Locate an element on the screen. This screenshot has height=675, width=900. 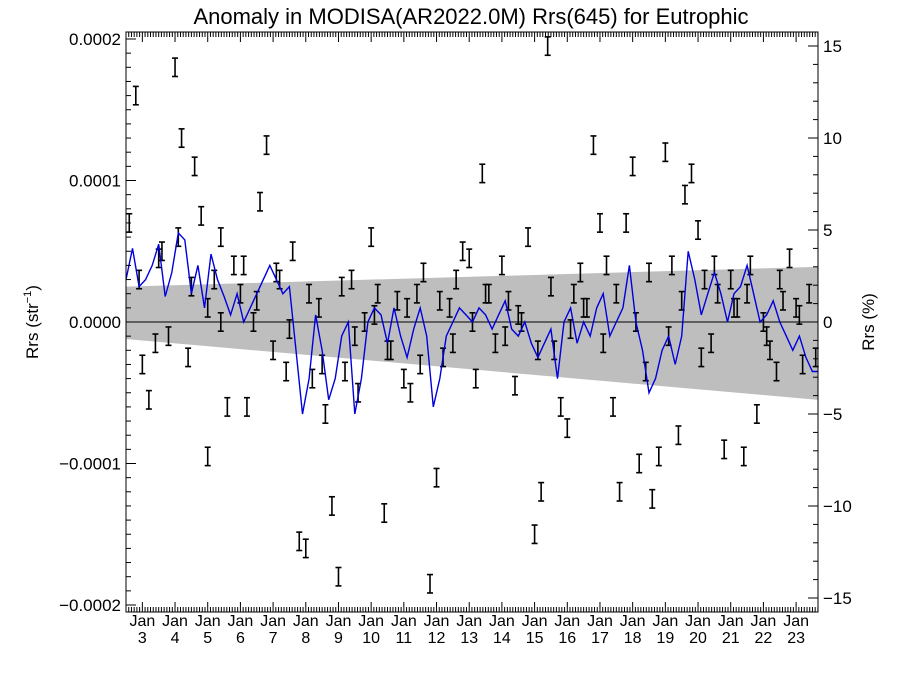
x-year-label: 9 is located at coordinates (338, 638).